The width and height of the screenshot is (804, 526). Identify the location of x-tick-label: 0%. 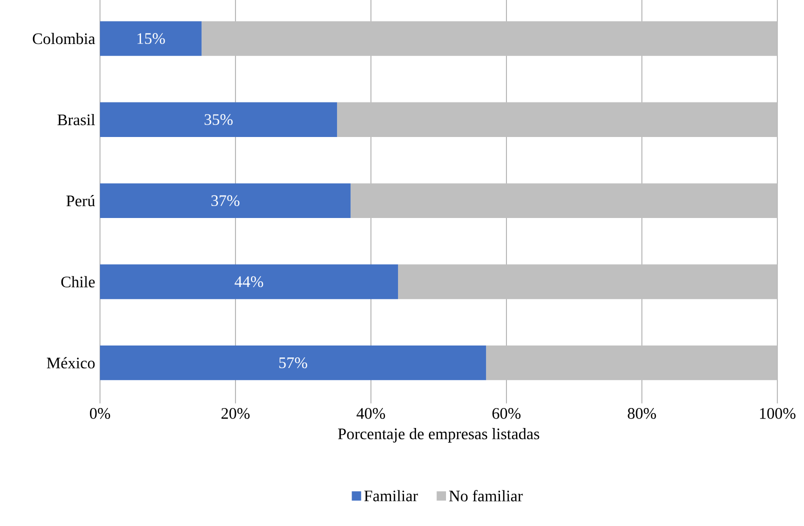
(100, 413).